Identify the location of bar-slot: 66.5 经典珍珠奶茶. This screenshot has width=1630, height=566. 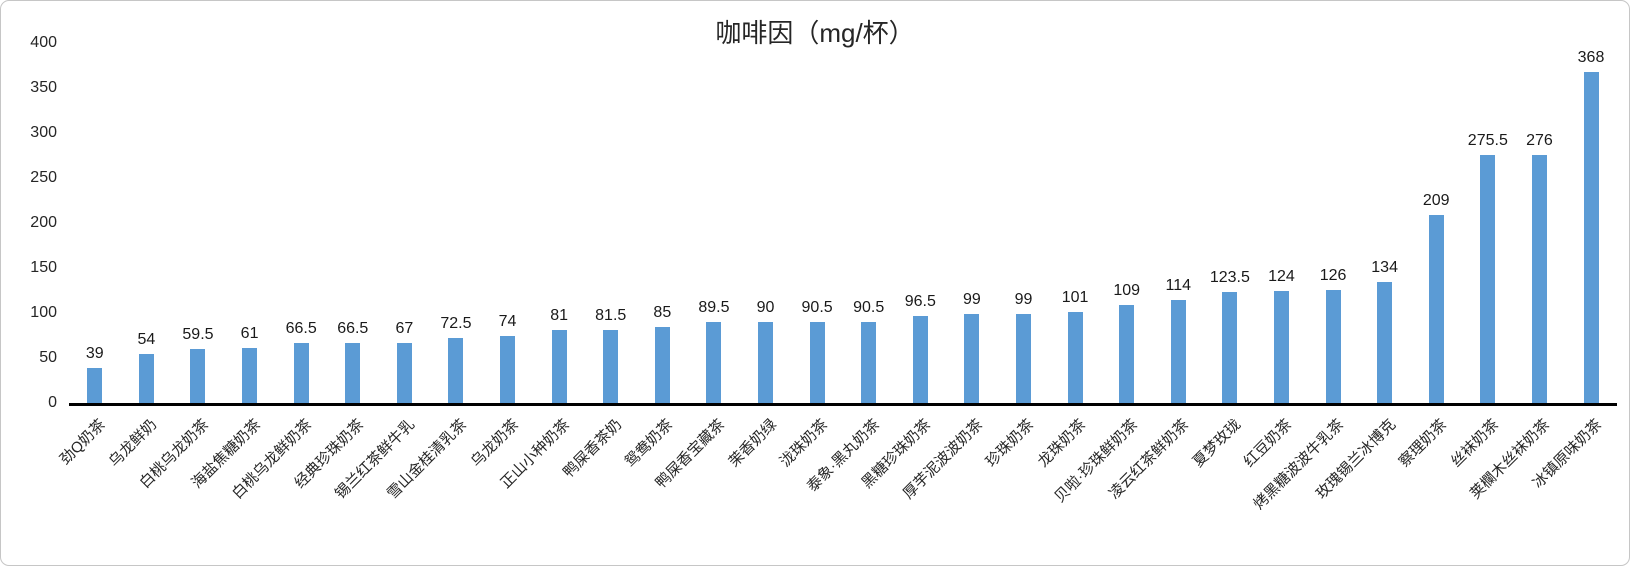
(335, 267).